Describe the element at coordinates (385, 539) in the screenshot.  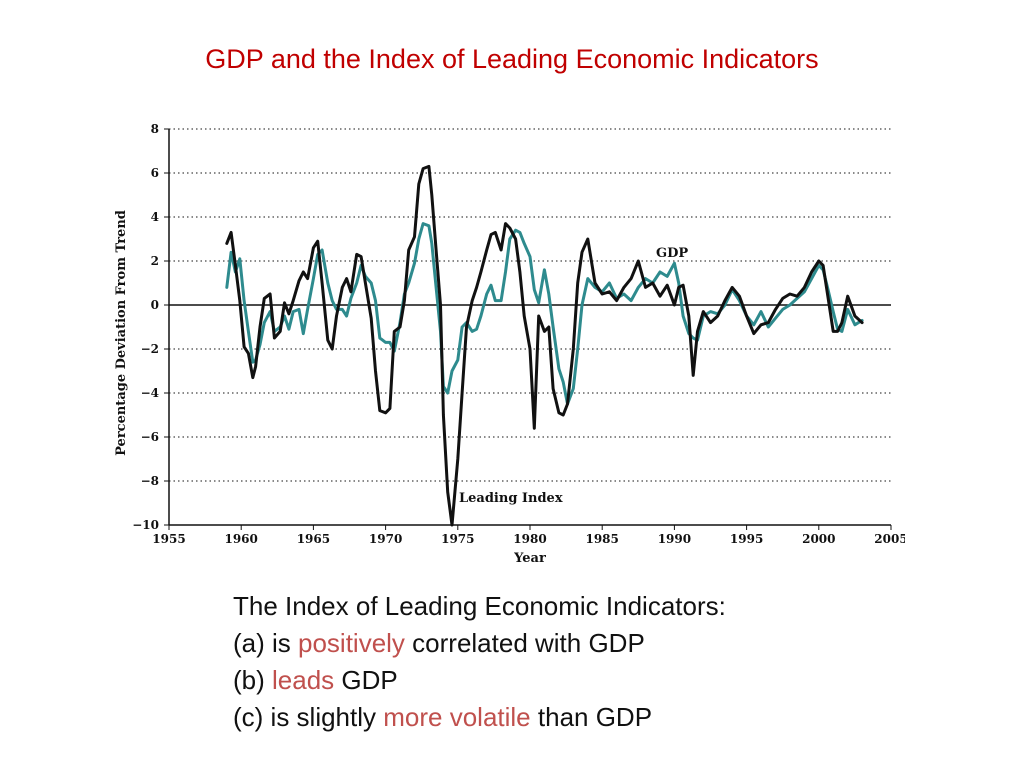
I see `x-tick-label: 1970` at that location.